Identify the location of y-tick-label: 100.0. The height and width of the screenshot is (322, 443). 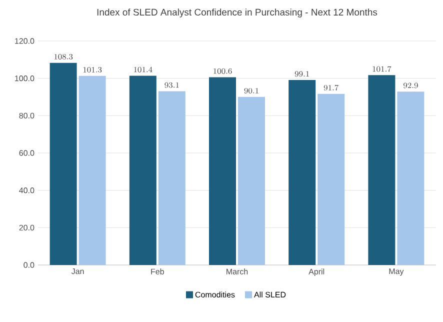
(24, 79).